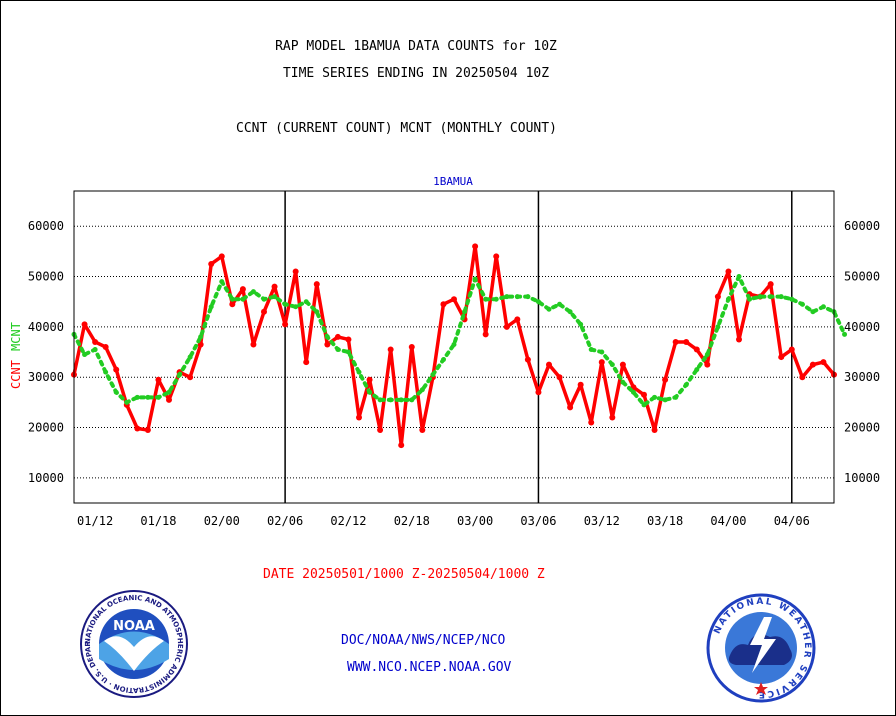  I want to click on y-tick-label-right: 30000, so click(862, 377).